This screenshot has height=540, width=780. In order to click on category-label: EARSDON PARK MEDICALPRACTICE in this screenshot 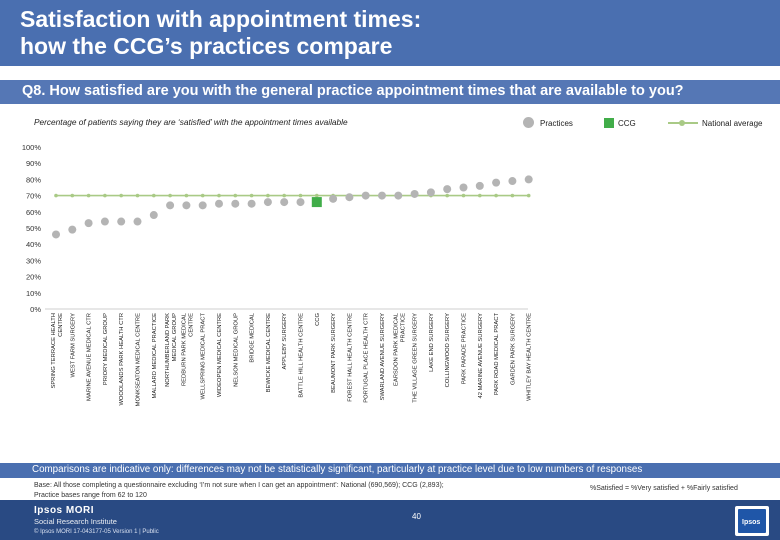, I will do `click(399, 349)`.